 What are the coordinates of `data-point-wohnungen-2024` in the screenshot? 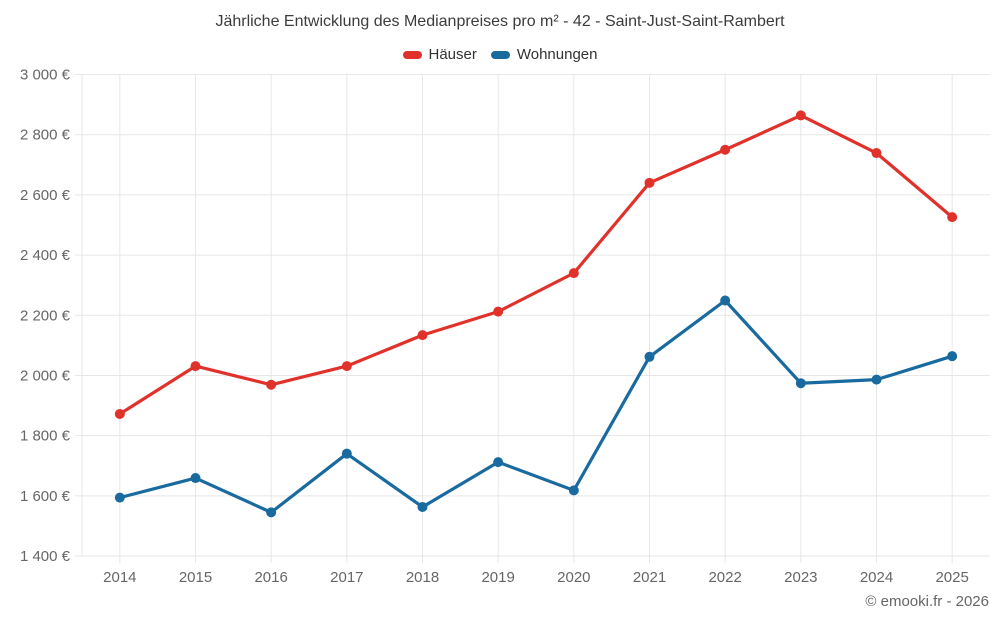 It's located at (876, 379).